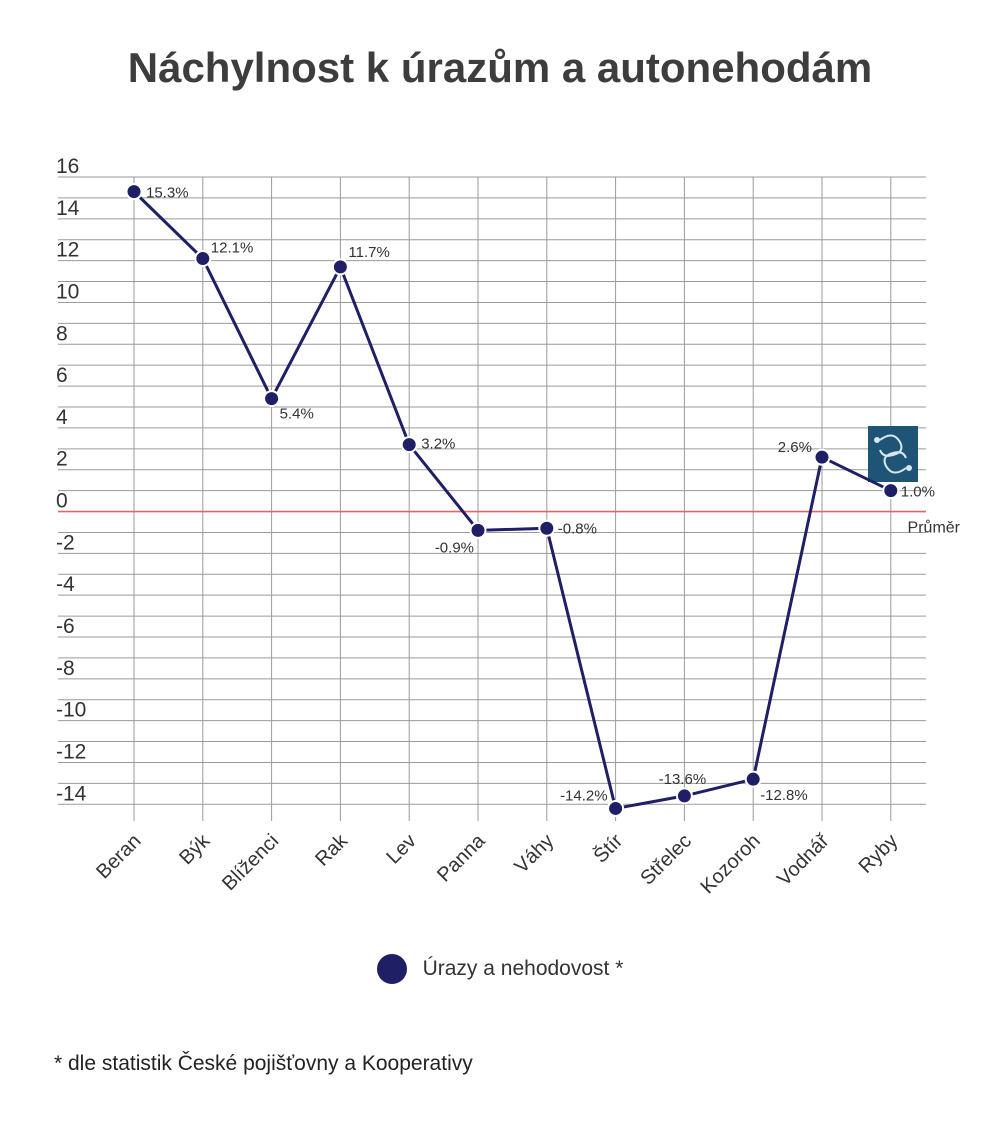  Describe the element at coordinates (535, 854) in the screenshot. I see `x-tick-label: Váhy` at that location.